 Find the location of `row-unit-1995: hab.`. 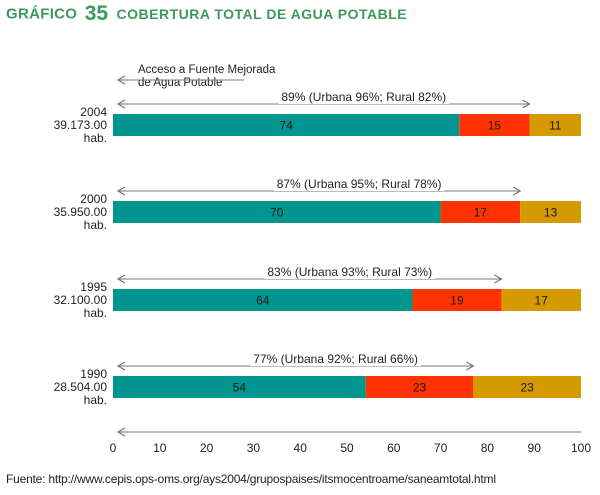

row-unit-1995: hab. is located at coordinates (95, 313).